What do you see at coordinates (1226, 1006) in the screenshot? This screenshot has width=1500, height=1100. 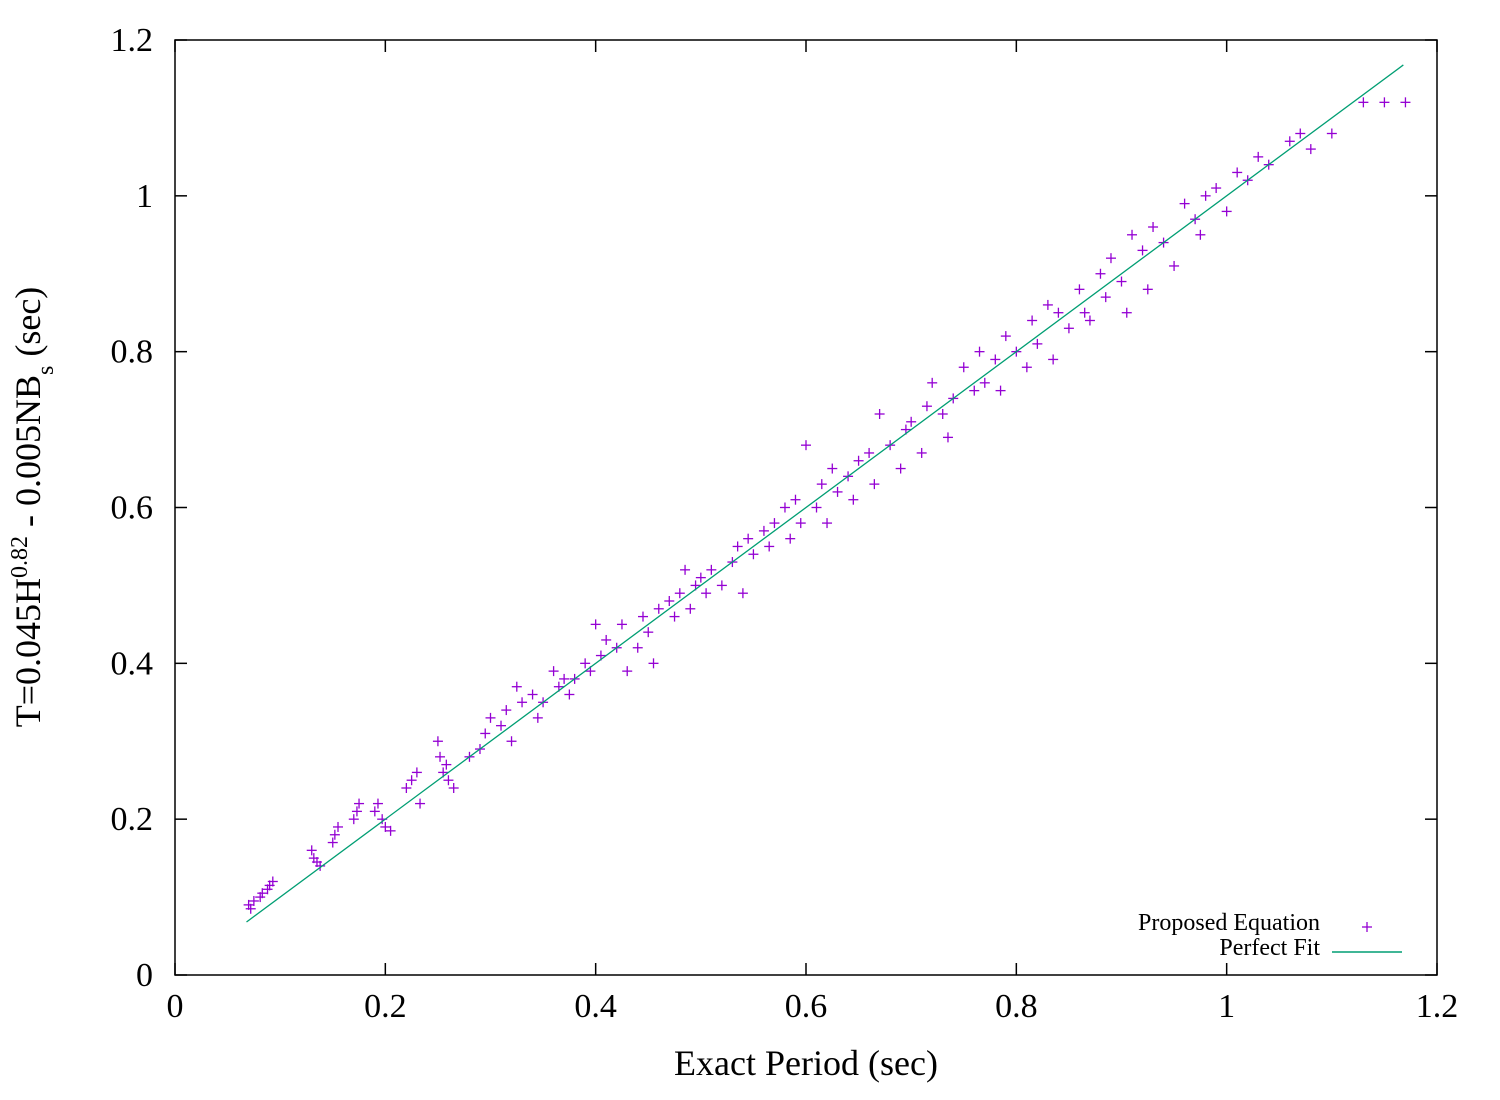 I see `x-tick-label: 1` at bounding box center [1226, 1006].